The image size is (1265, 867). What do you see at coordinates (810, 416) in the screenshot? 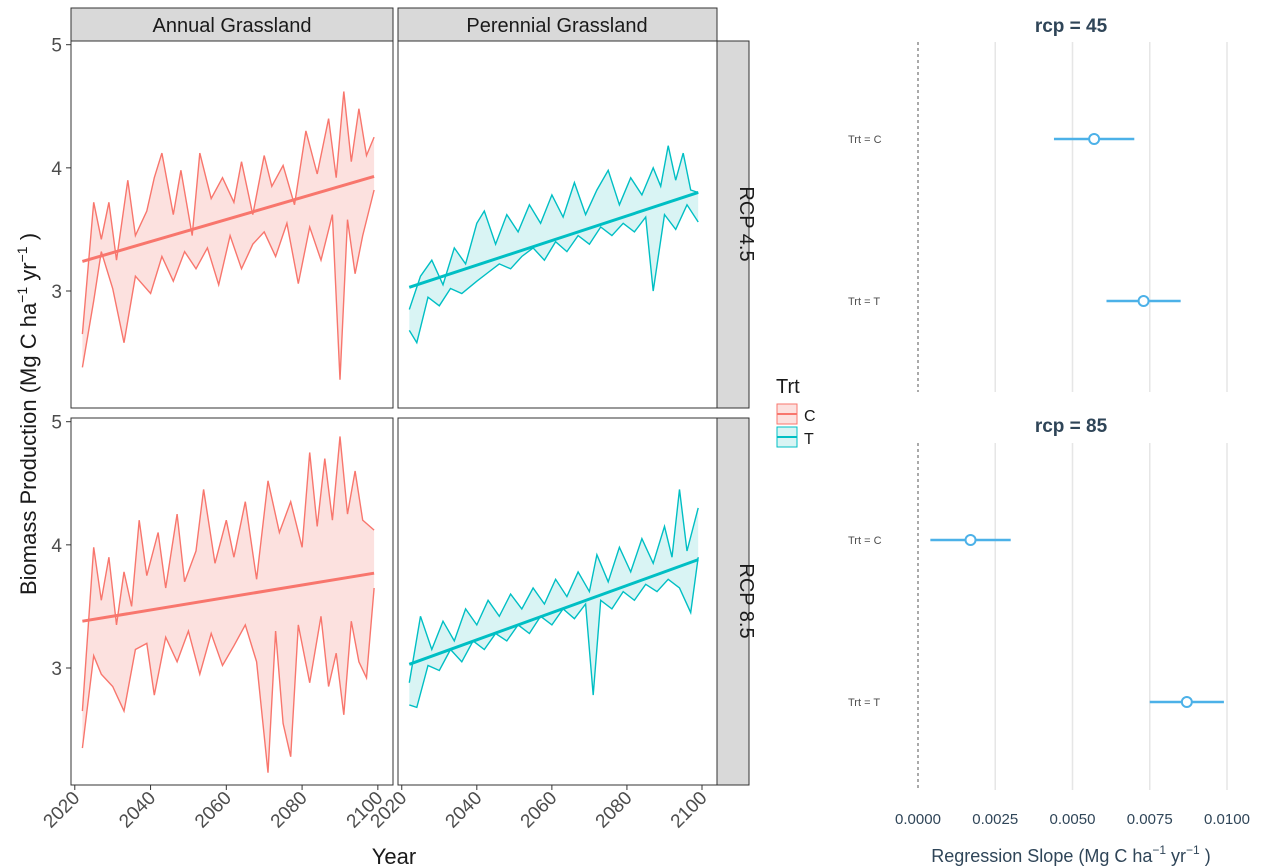
I see `legend-label-c: C` at bounding box center [810, 416].